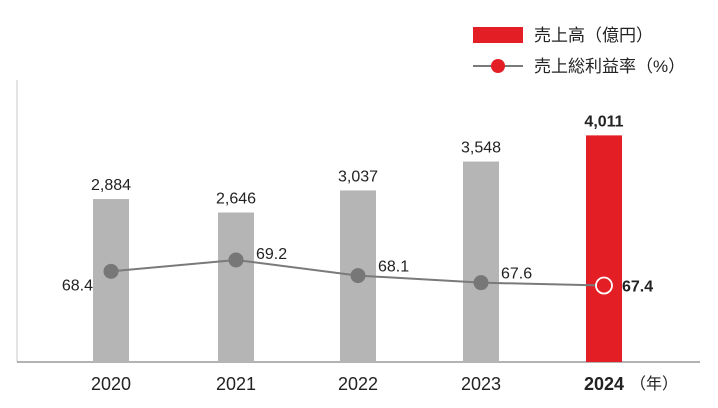  I want to click on x-tick-2022: 2022, so click(358, 384).